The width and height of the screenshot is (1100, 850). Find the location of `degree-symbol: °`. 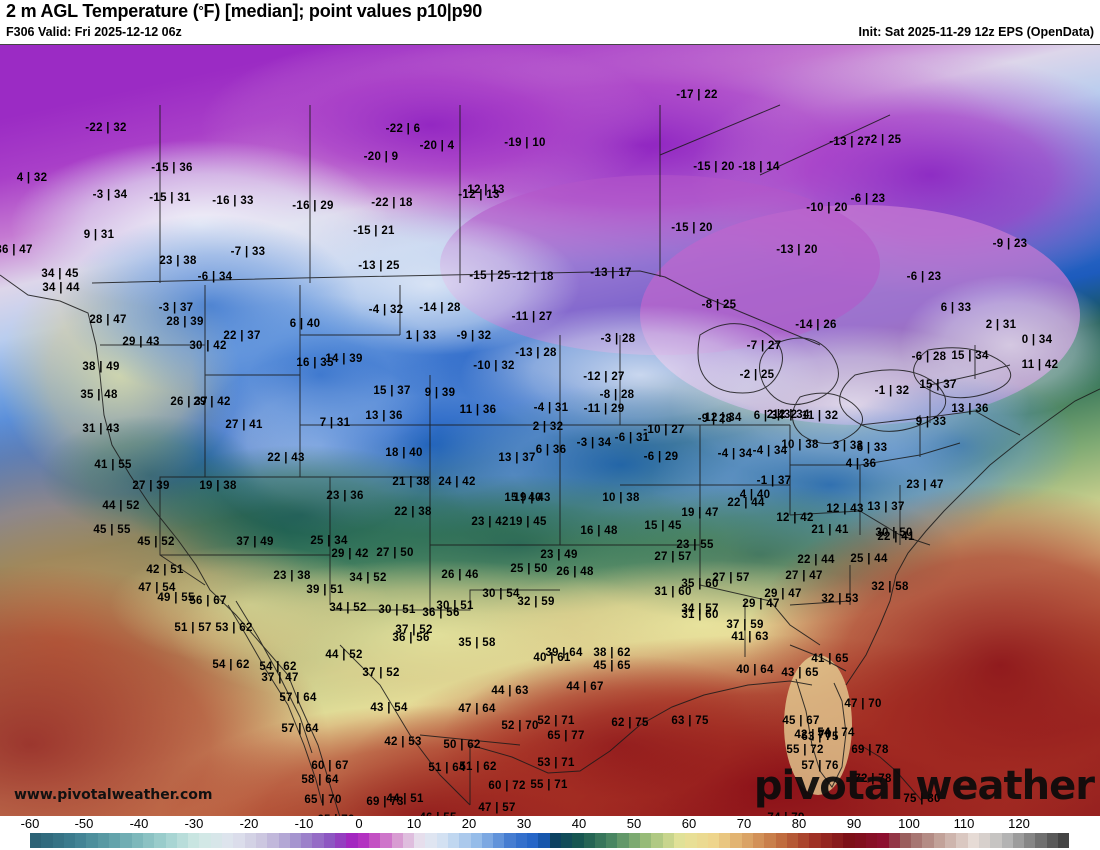

degree-symbol: ° is located at coordinates (201, 10).